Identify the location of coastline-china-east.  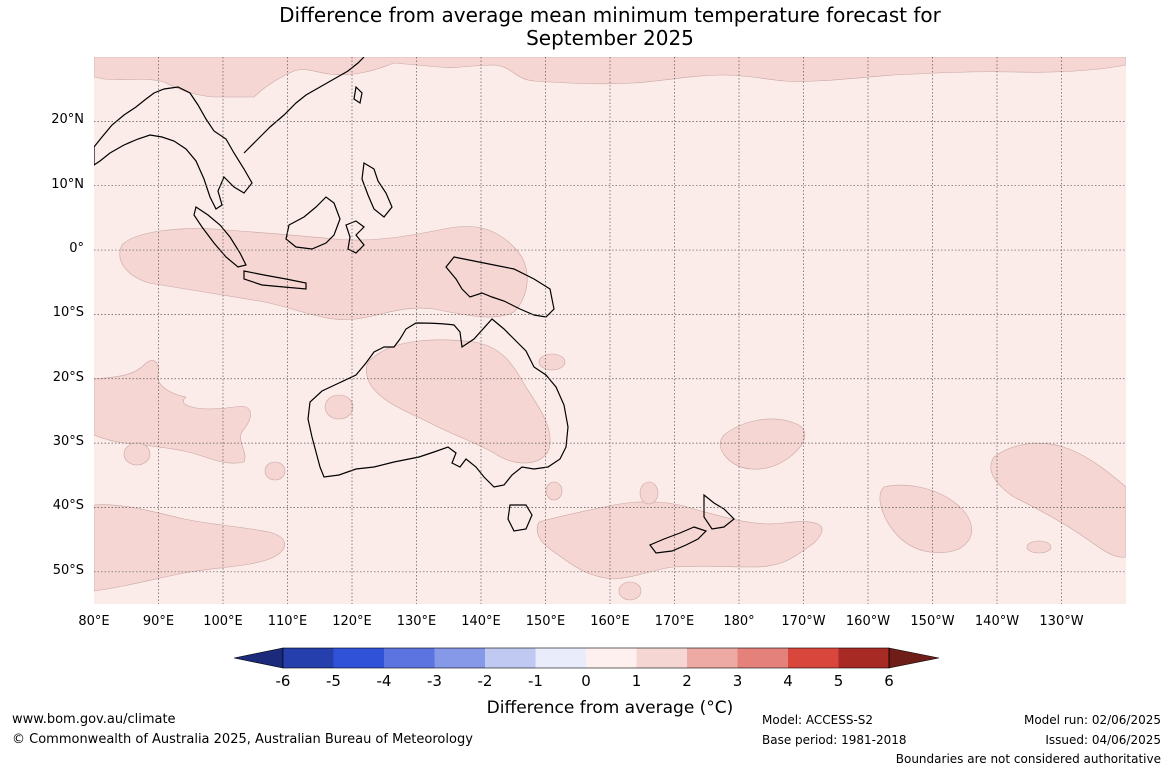
(304, 105).